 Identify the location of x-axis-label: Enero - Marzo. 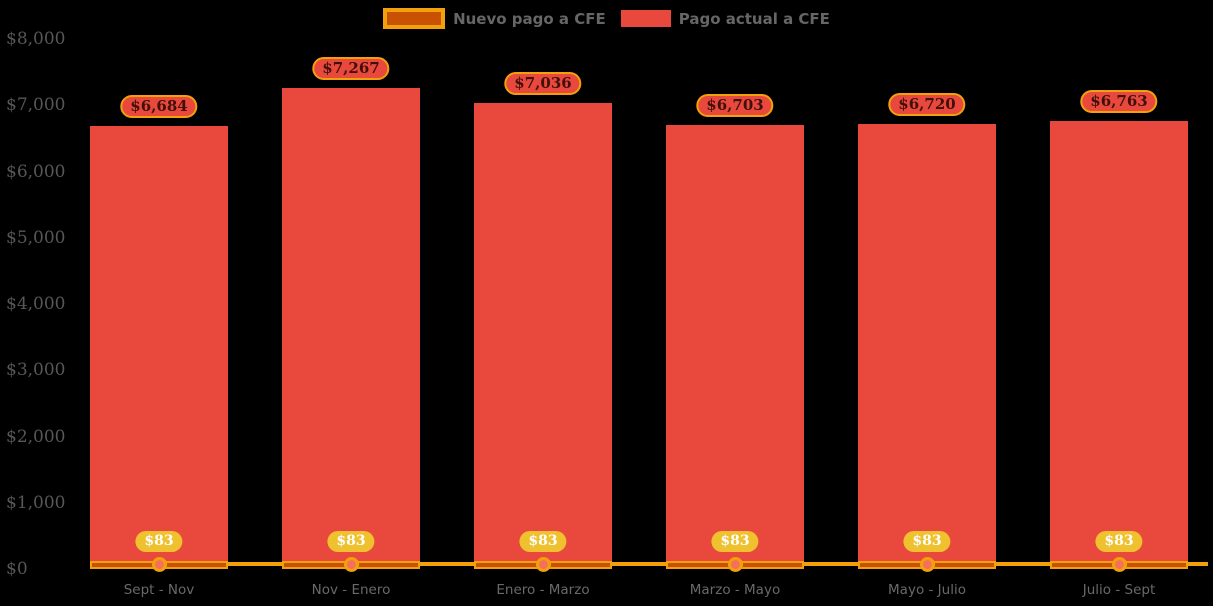
(543, 590).